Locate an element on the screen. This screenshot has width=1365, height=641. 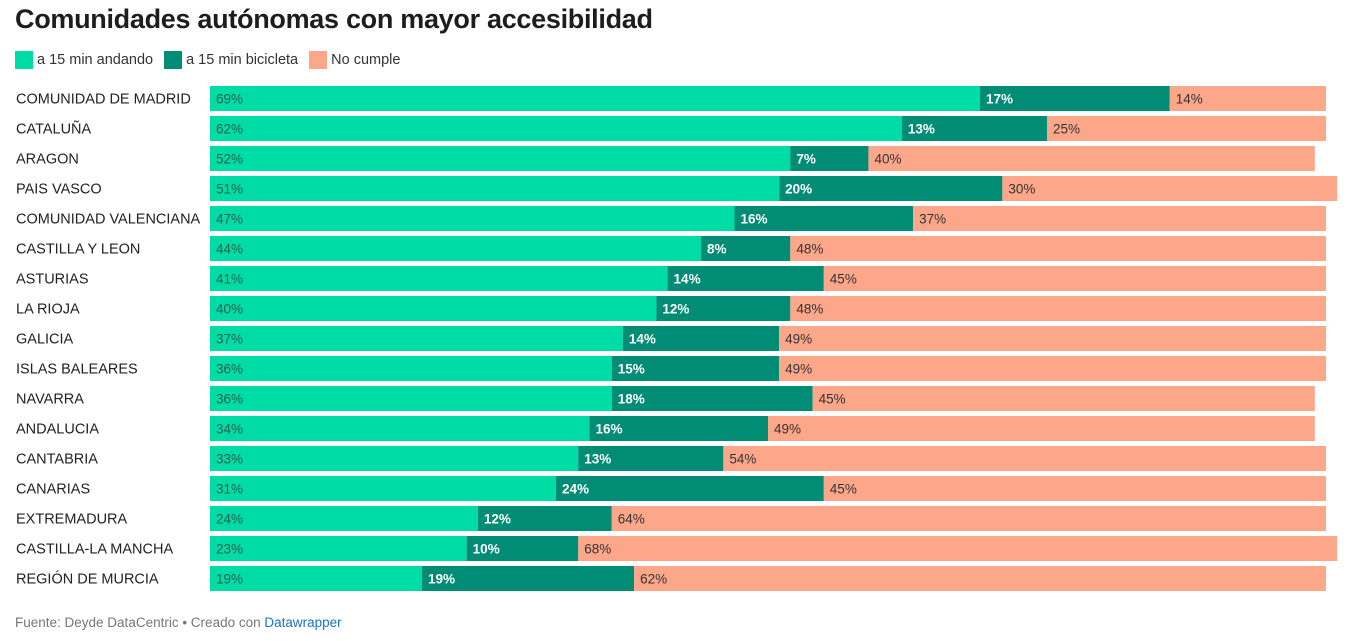
data-label-none: 14% is located at coordinates (1189, 99).